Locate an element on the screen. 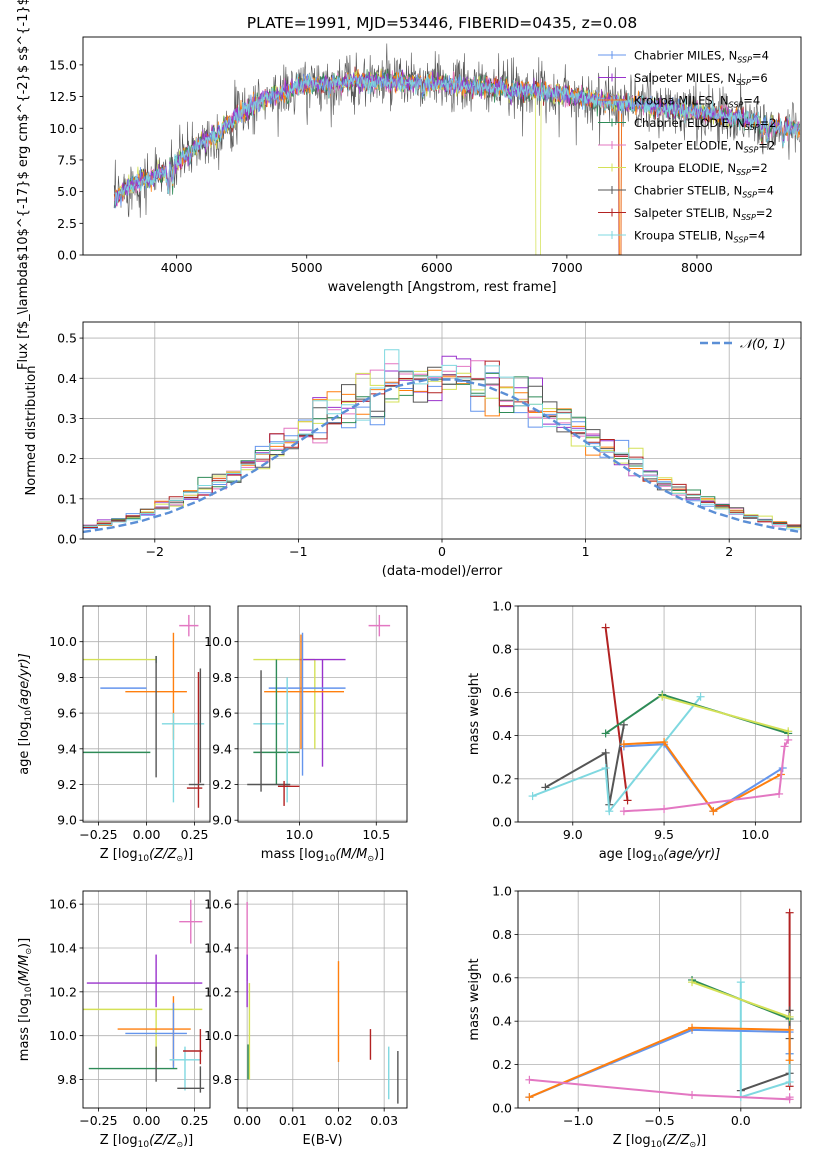 The image size is (819, 1170). weight_vs_Z-plot-area is located at coordinates (659, 1006).